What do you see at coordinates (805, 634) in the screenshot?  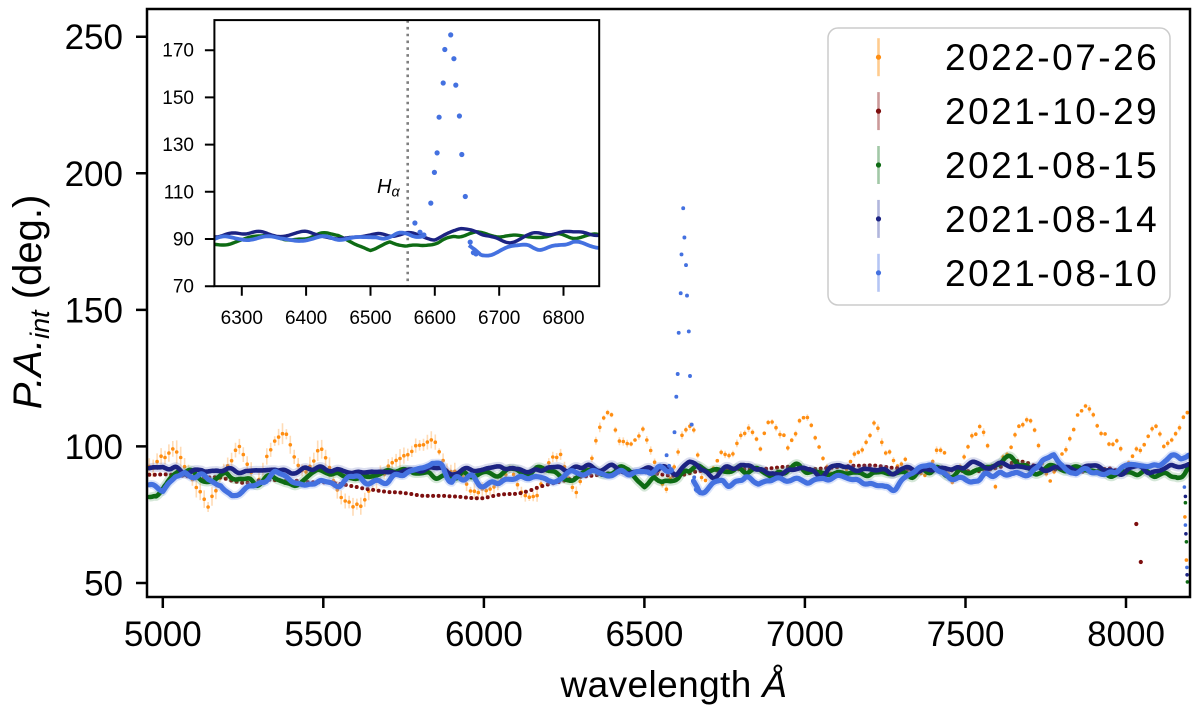 I see `svg-text: 7000` at bounding box center [805, 634].